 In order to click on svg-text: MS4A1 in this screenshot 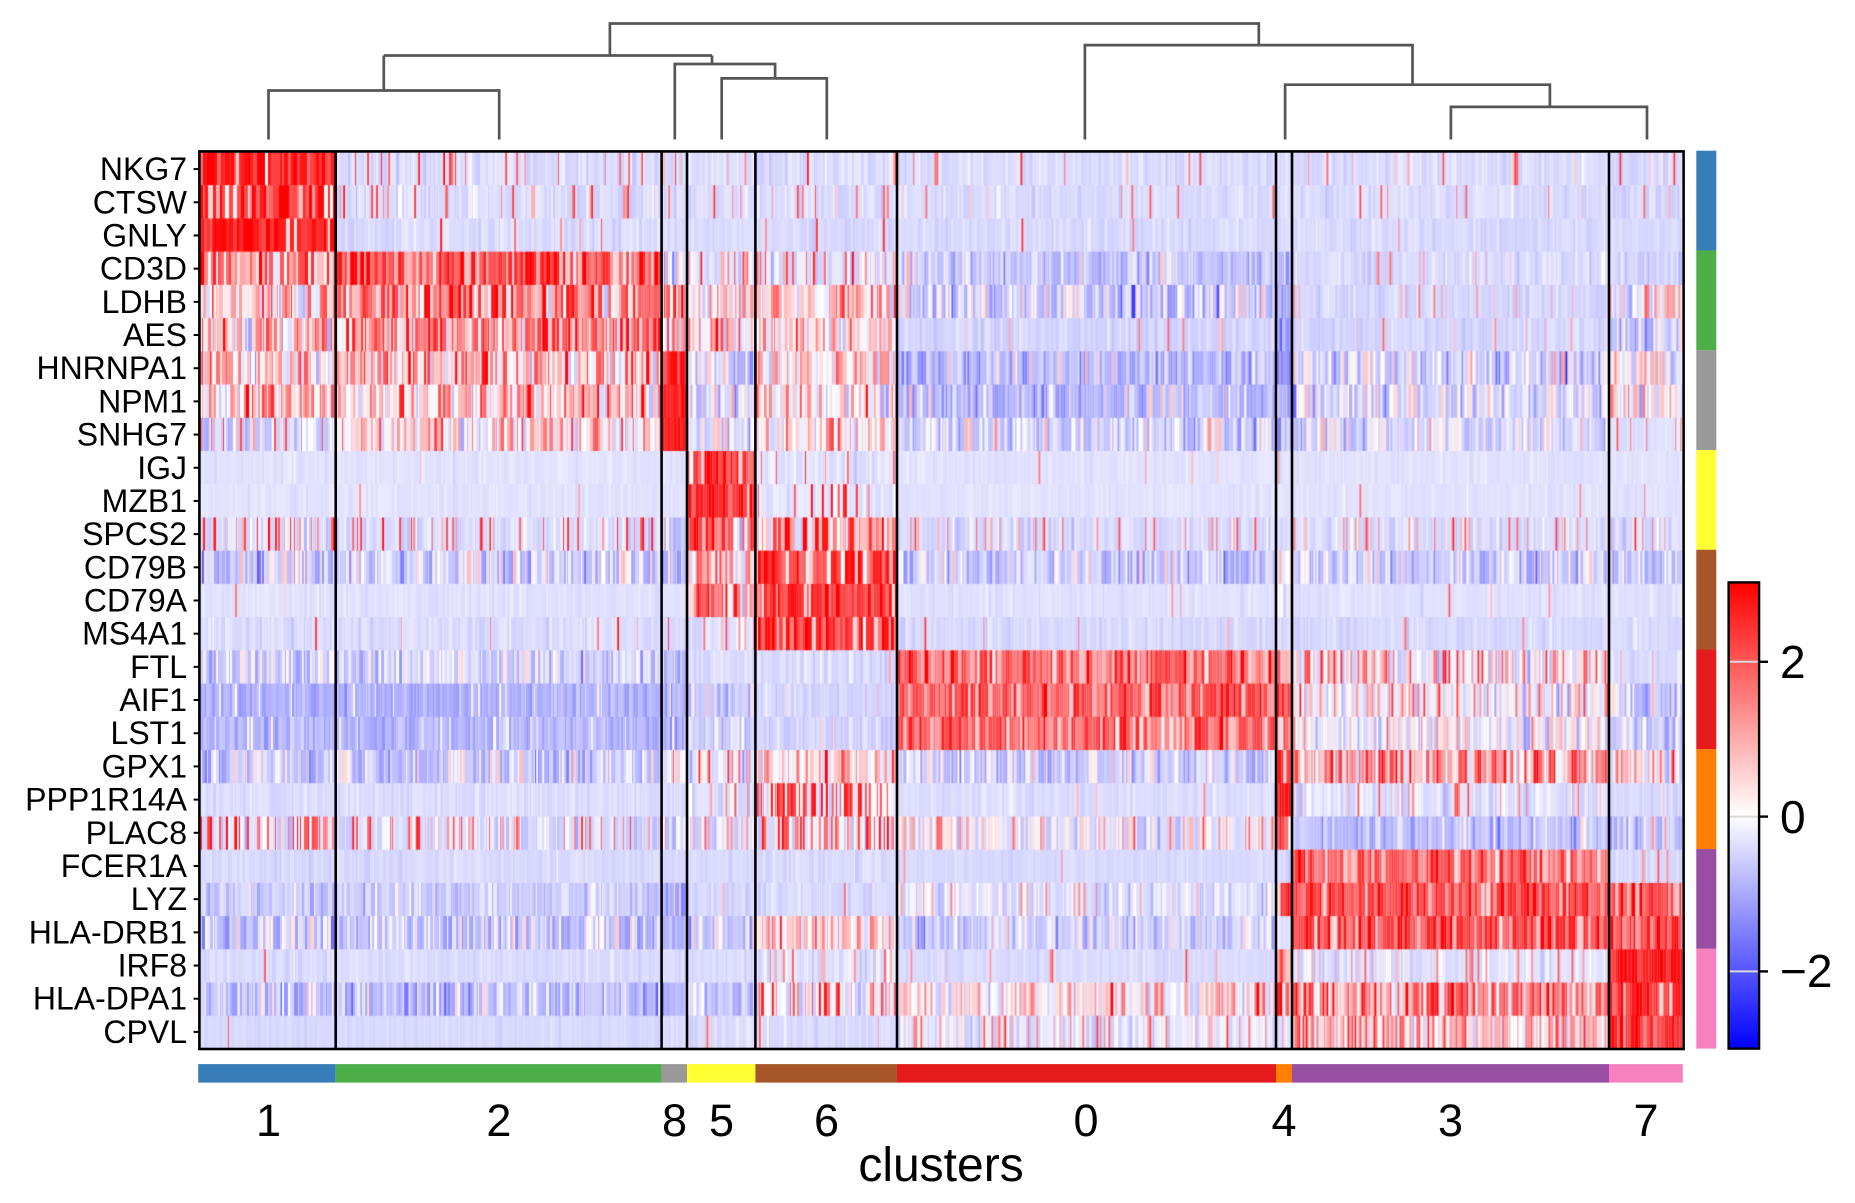, I will do `click(134, 634)`.